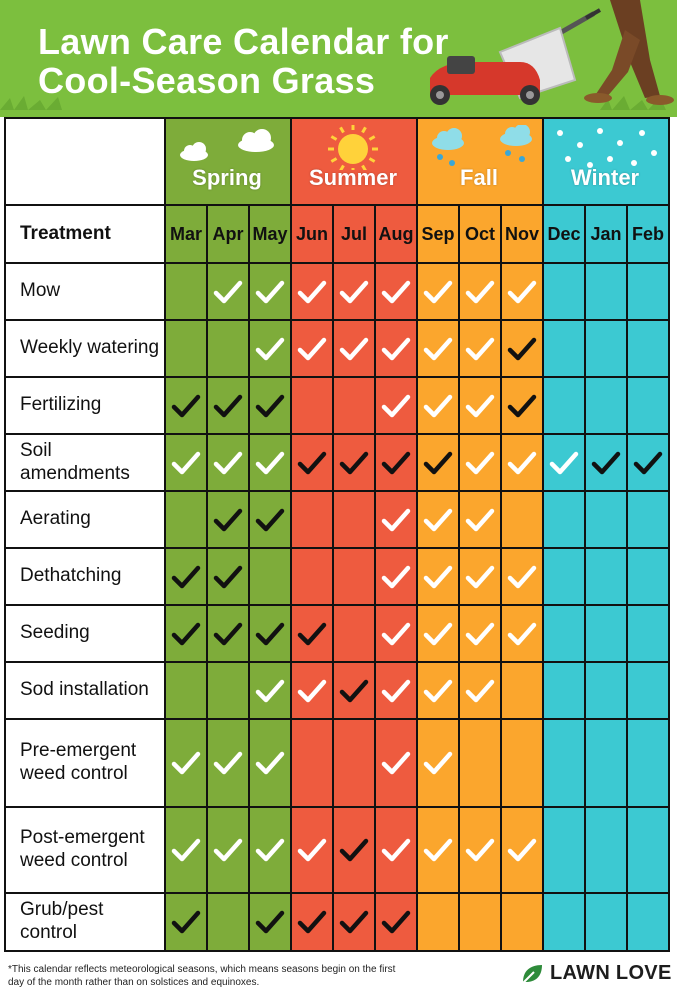  I want to click on treatment-label: Pre-emergent weed control, so click(85, 763).